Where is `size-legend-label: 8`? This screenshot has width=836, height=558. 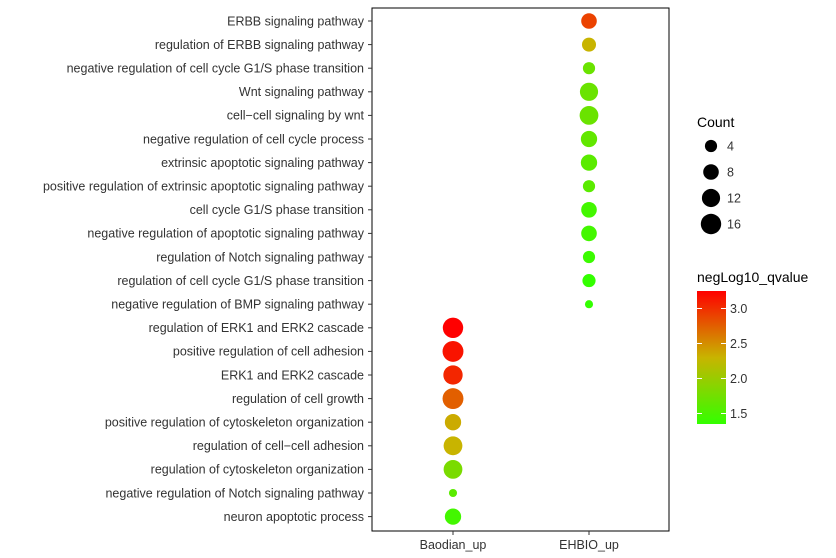
size-legend-label: 8 is located at coordinates (730, 173).